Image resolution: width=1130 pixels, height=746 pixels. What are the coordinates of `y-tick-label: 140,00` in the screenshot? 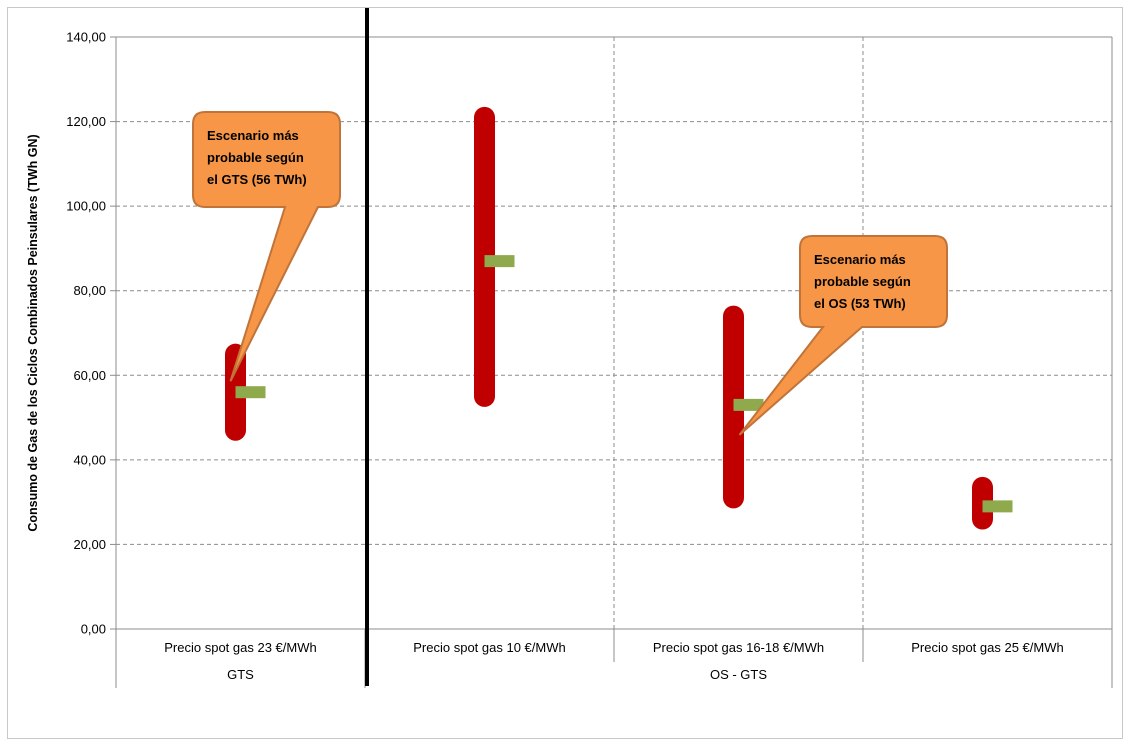 It's located at (86, 37).